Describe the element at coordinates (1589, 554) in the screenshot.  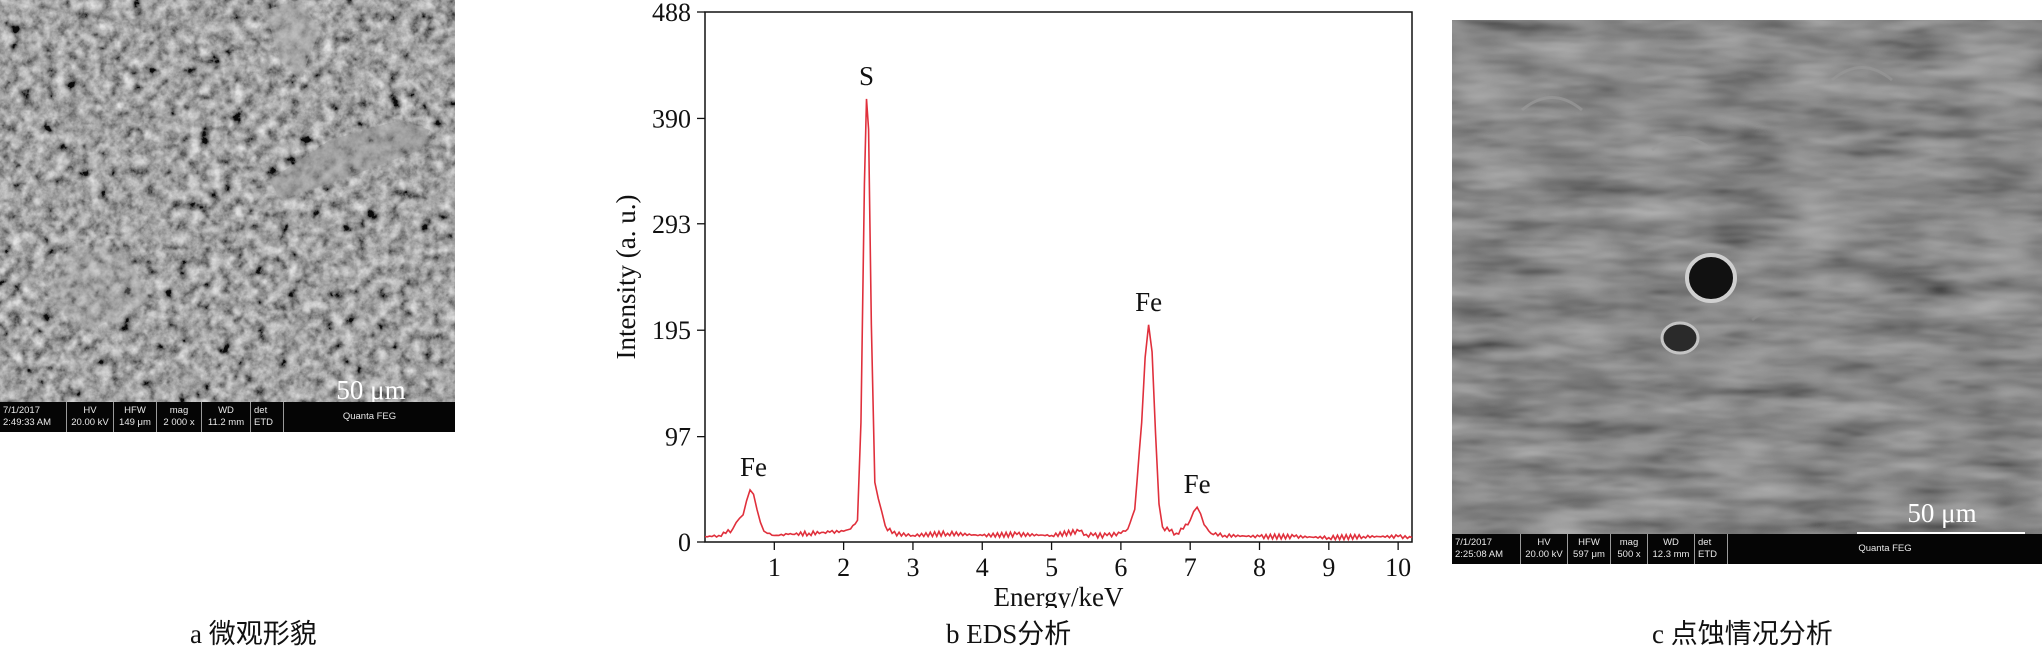
I see `databar-value: 597 μm` at that location.